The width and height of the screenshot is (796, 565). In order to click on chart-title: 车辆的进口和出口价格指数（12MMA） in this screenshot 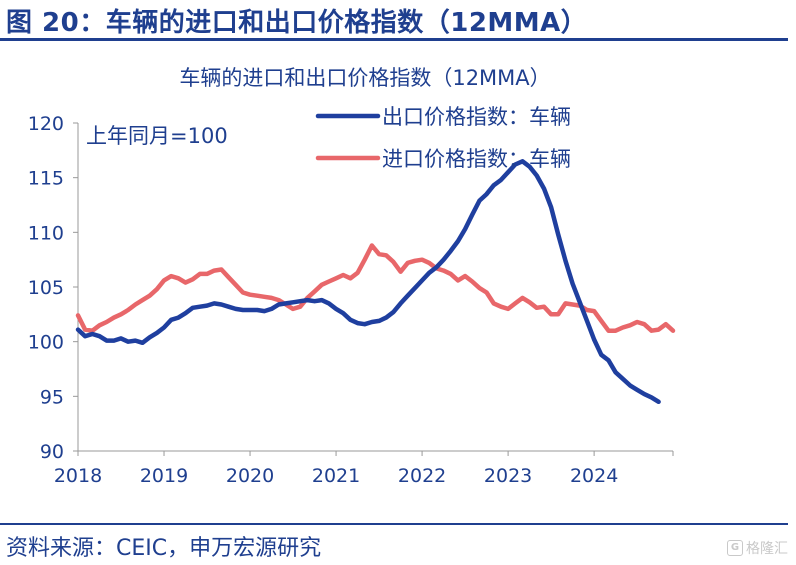, I will do `click(364, 78)`.